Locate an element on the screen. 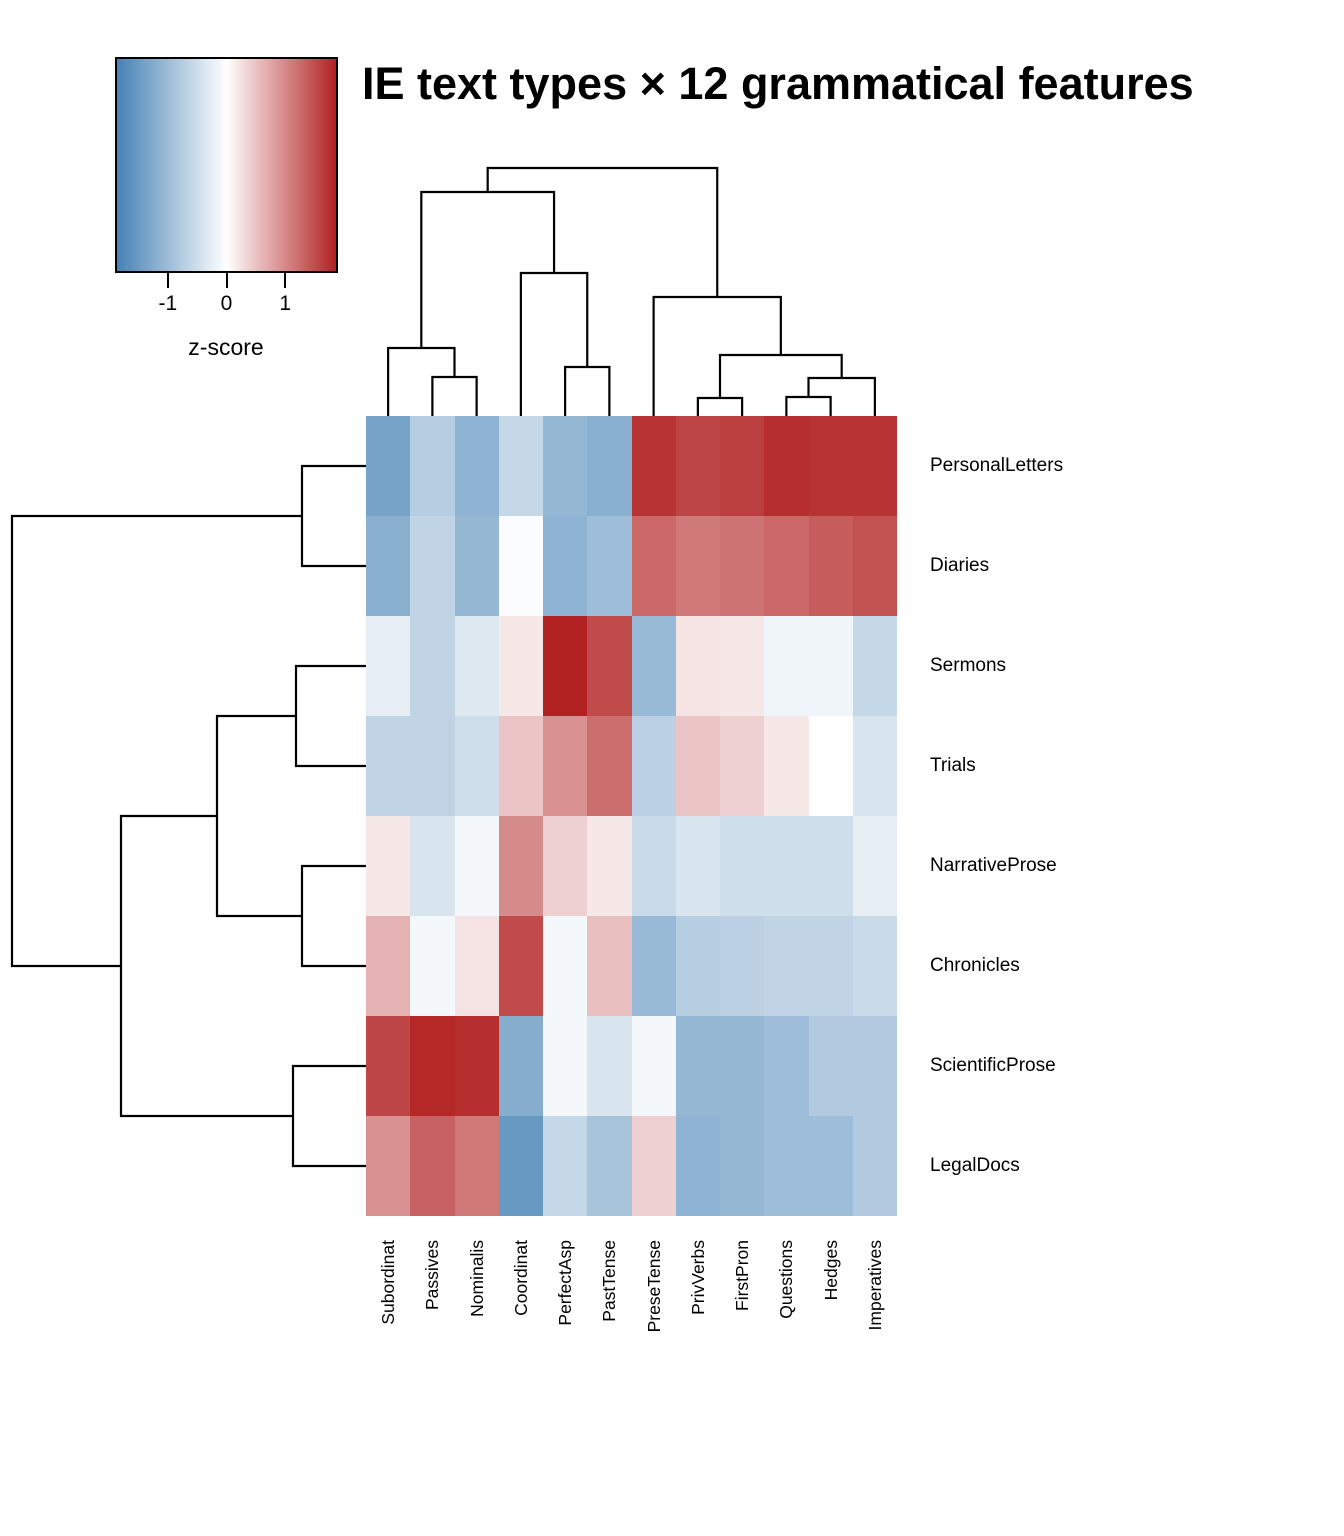 Image resolution: width=1344 pixels, height=1536 pixels. heatmap-cell-Trials-PreseTense is located at coordinates (653, 766).